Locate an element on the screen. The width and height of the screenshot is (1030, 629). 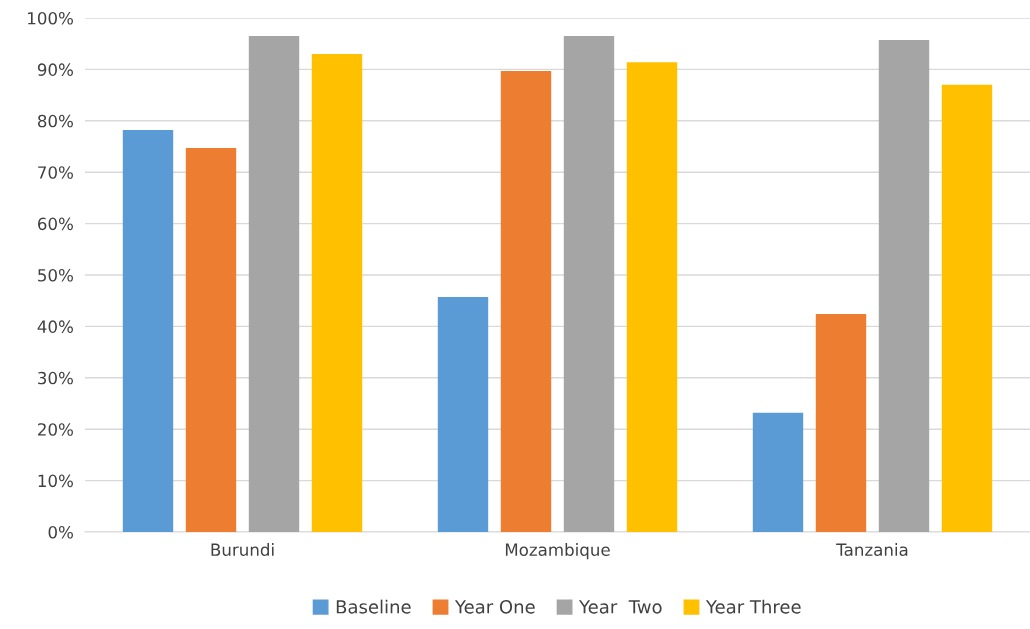
y-tick-label: 60% is located at coordinates (55, 224).